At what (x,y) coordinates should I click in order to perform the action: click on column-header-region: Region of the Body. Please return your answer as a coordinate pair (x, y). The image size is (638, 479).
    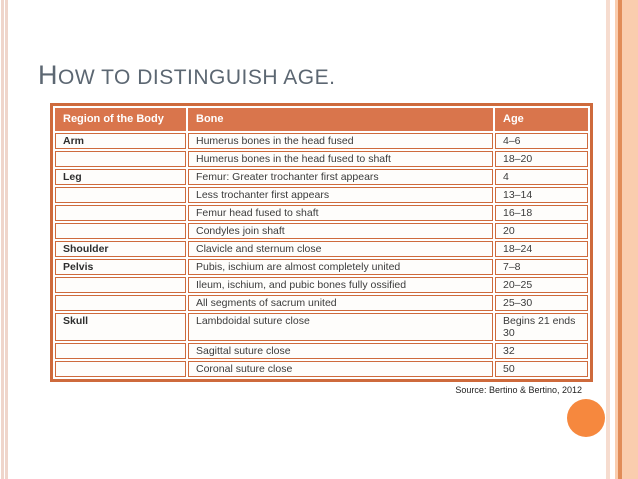
    Looking at the image, I should click on (120, 119).